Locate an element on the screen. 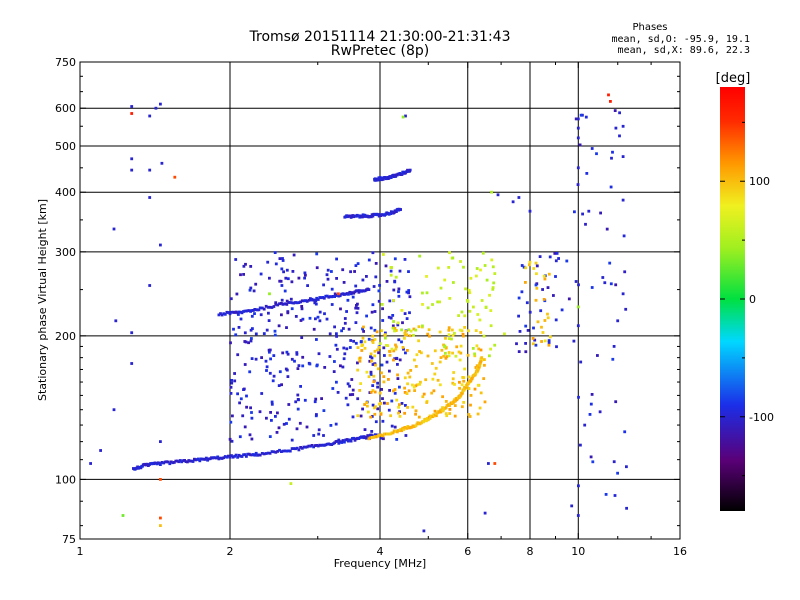  y-tick-label: 500 is located at coordinates (65, 146).